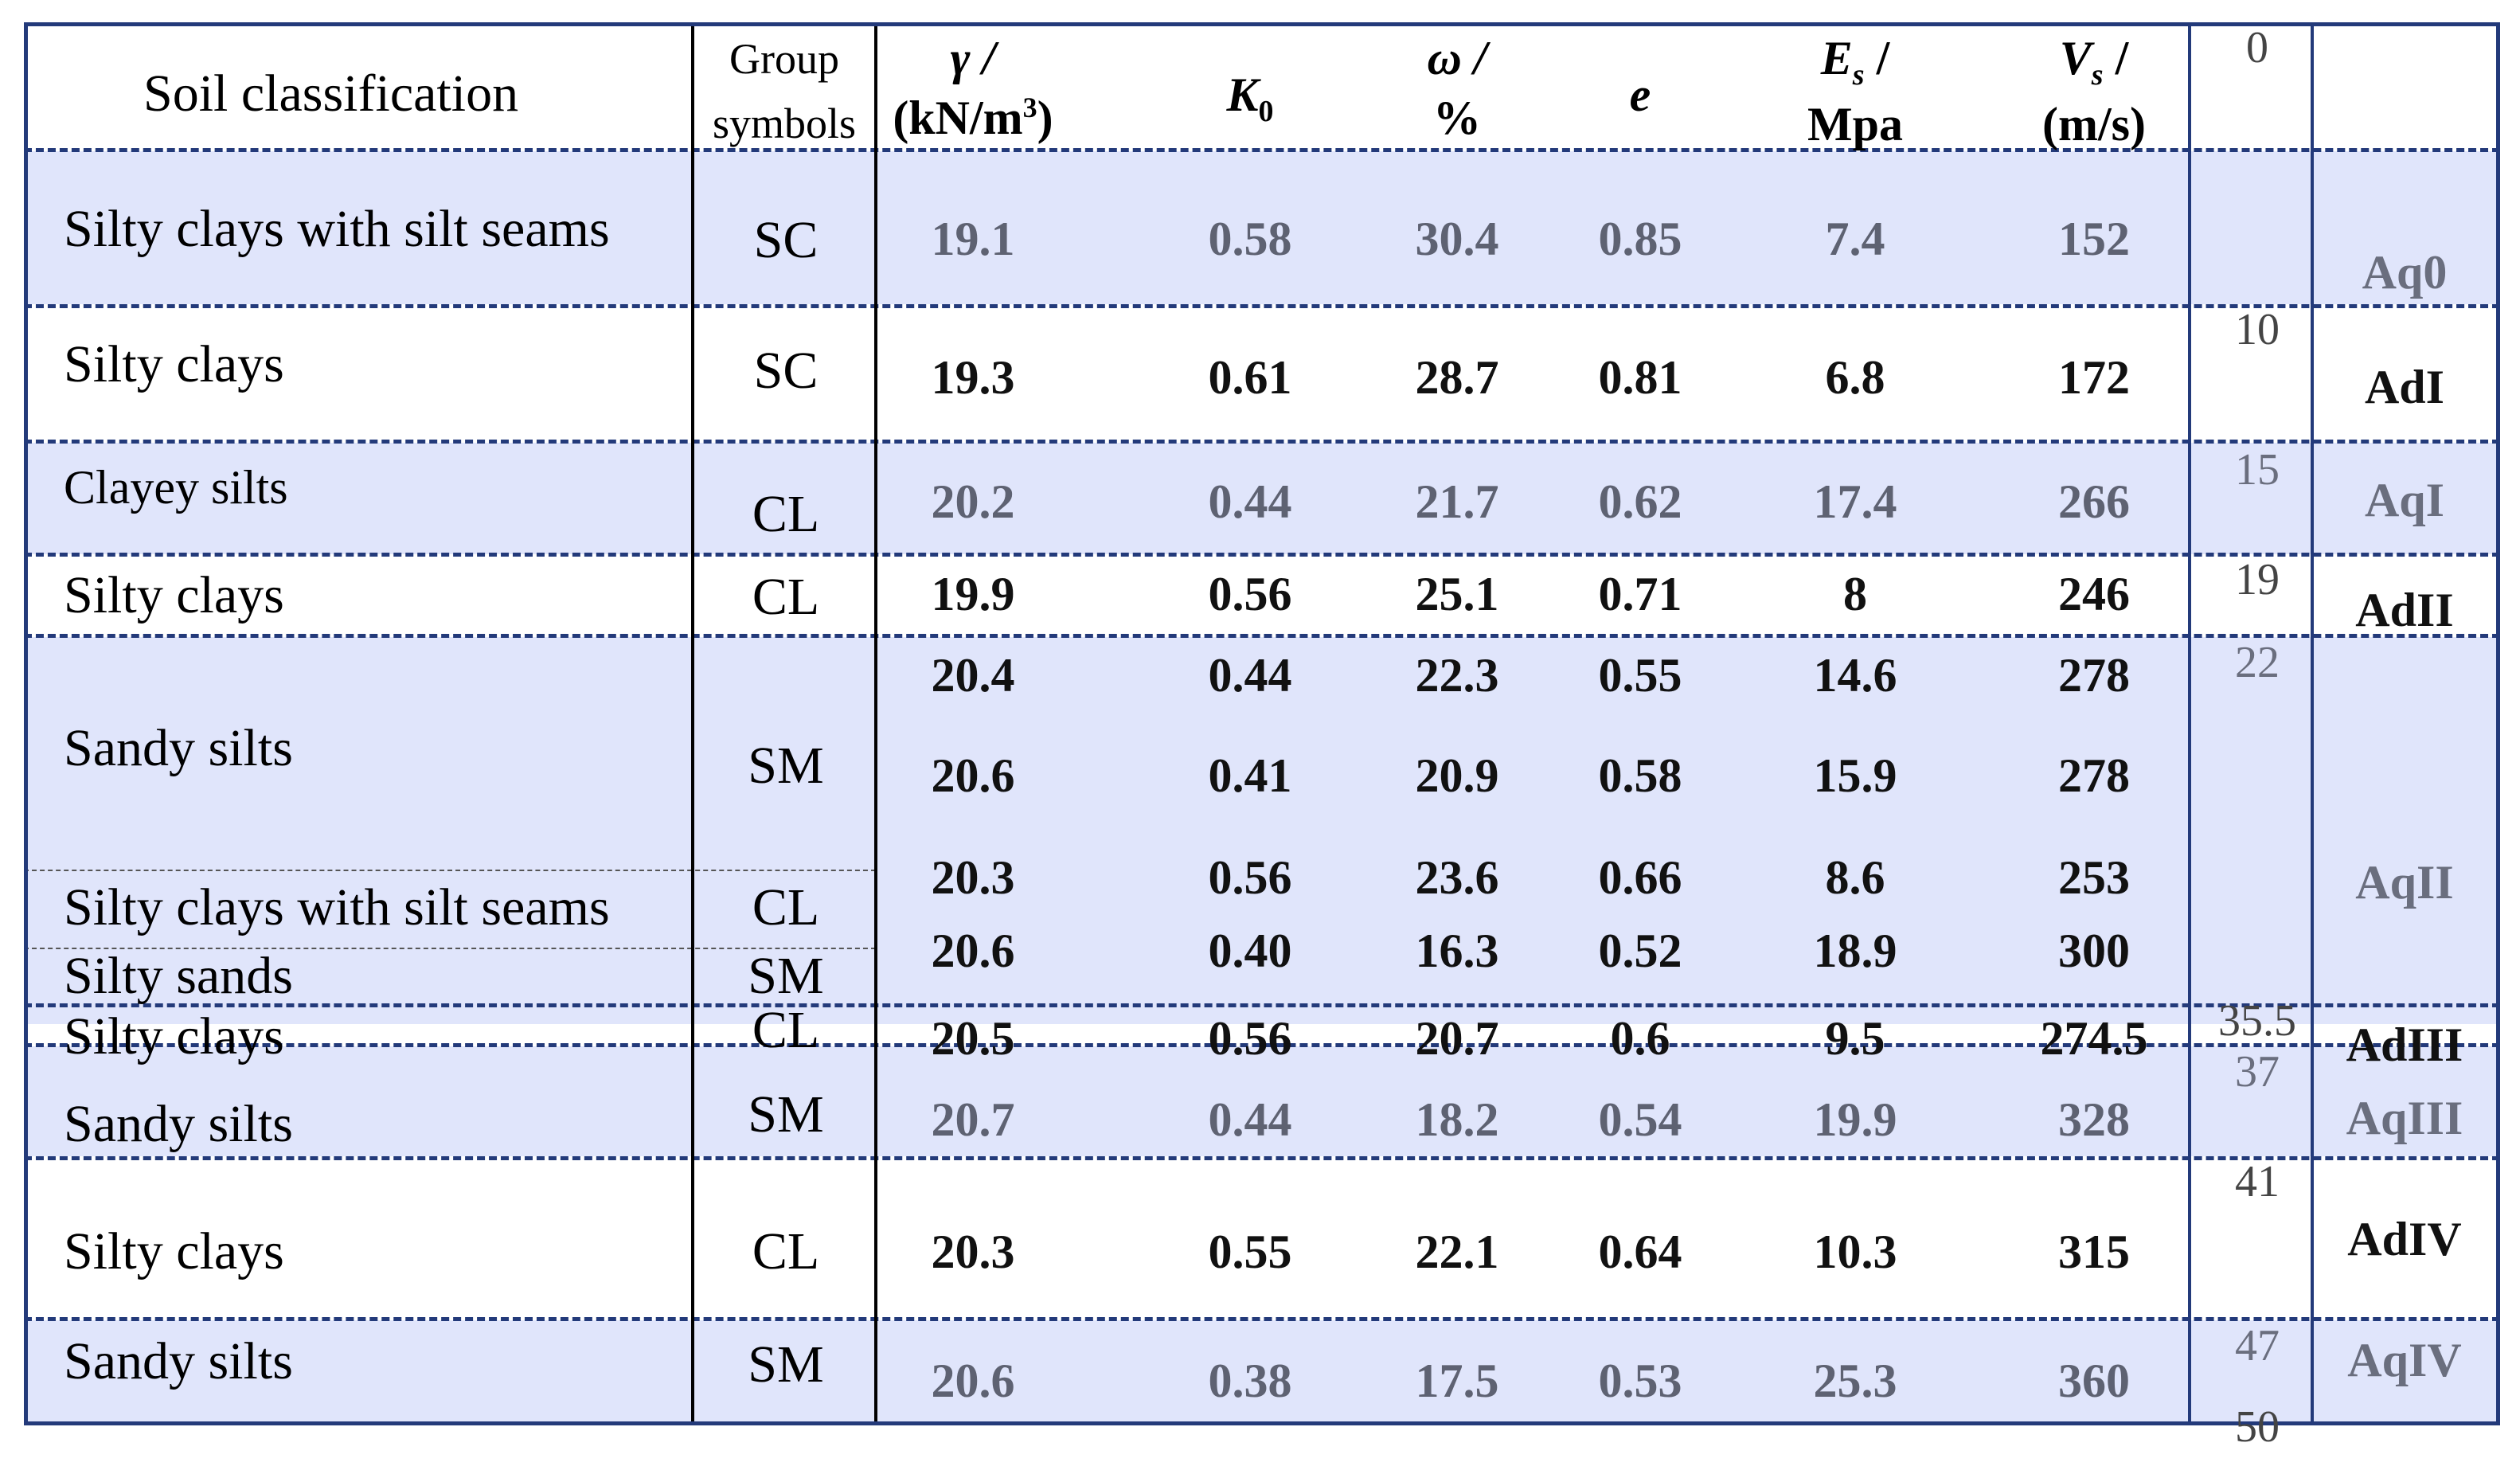 This screenshot has height=1470, width=2520. What do you see at coordinates (973, 378) in the screenshot?
I see `value-gamma: 19.3` at bounding box center [973, 378].